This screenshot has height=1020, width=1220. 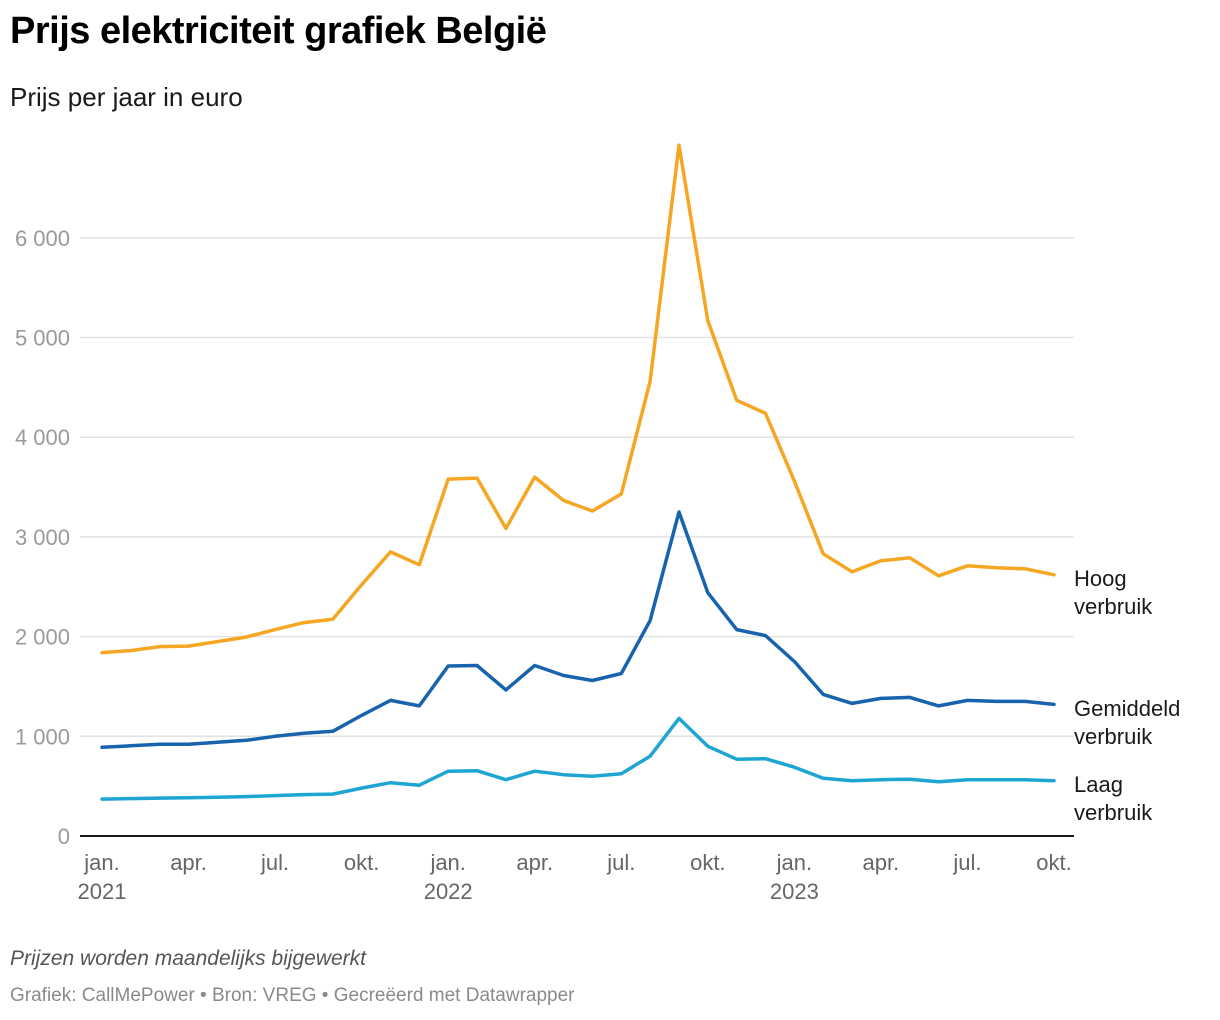 I want to click on y-tick-label: 6 000, so click(x=42, y=238).